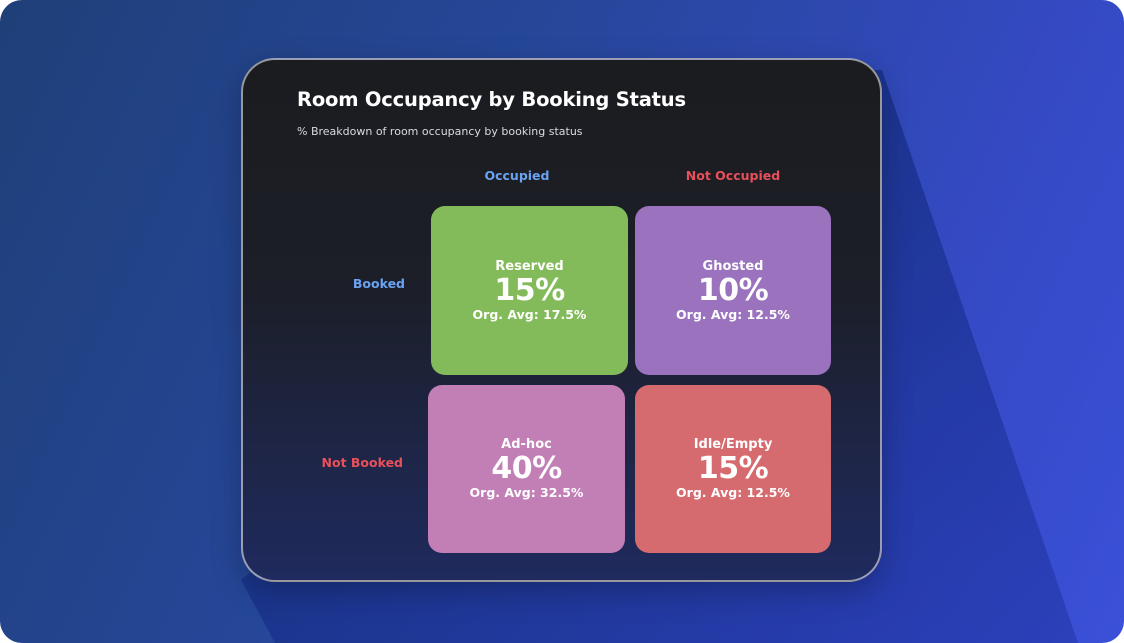 The image size is (1124, 643). Describe the element at coordinates (526, 444) in the screenshot. I see `cell-label: Ad-hoc` at that location.